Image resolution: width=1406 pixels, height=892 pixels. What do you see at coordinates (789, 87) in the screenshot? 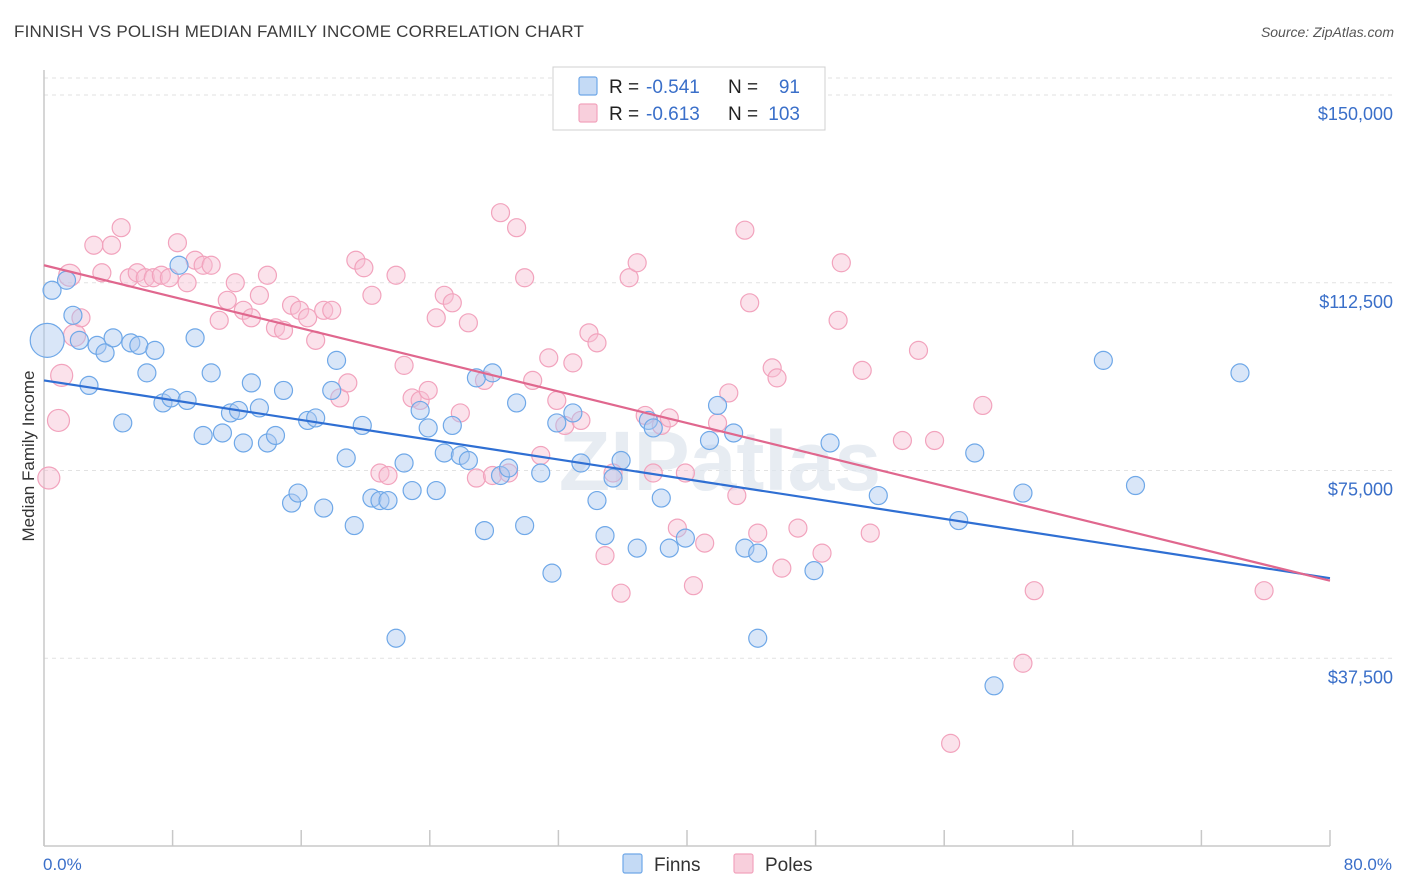
I see `legend-n-value-finns: 91` at bounding box center [789, 87].